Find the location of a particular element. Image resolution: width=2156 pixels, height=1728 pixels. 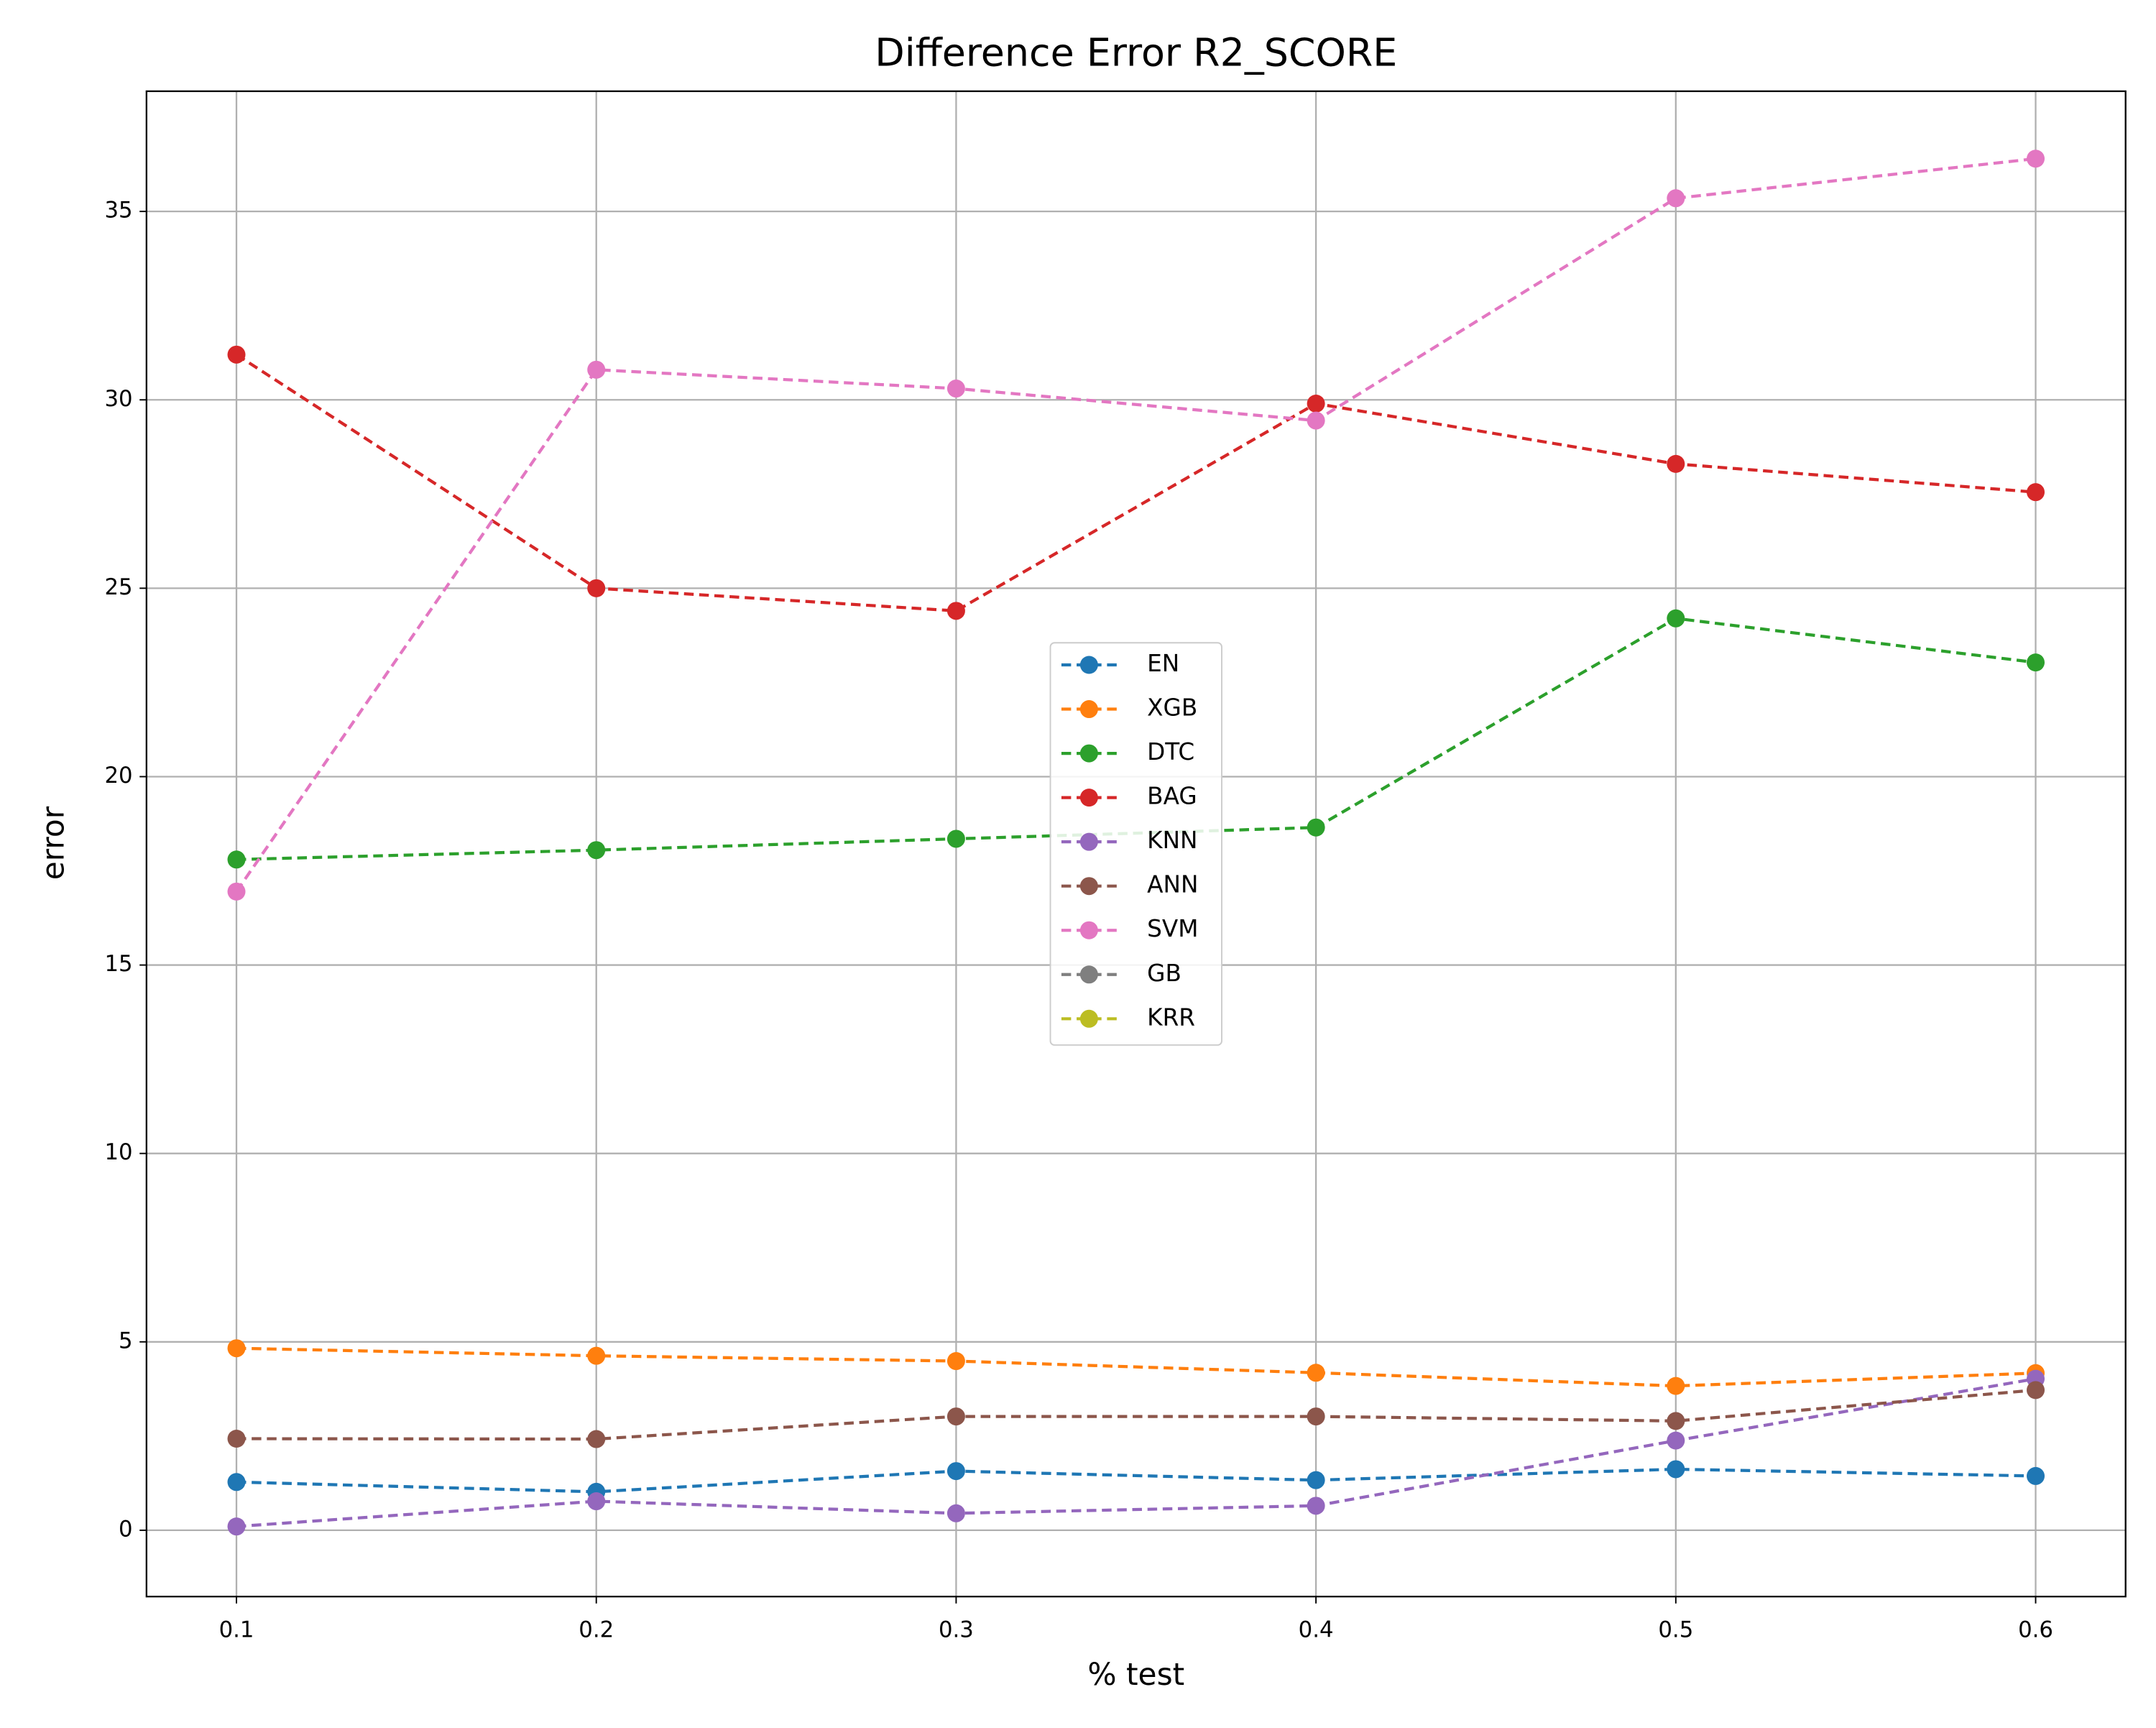

legend-label: KRR is located at coordinates (1171, 1017).